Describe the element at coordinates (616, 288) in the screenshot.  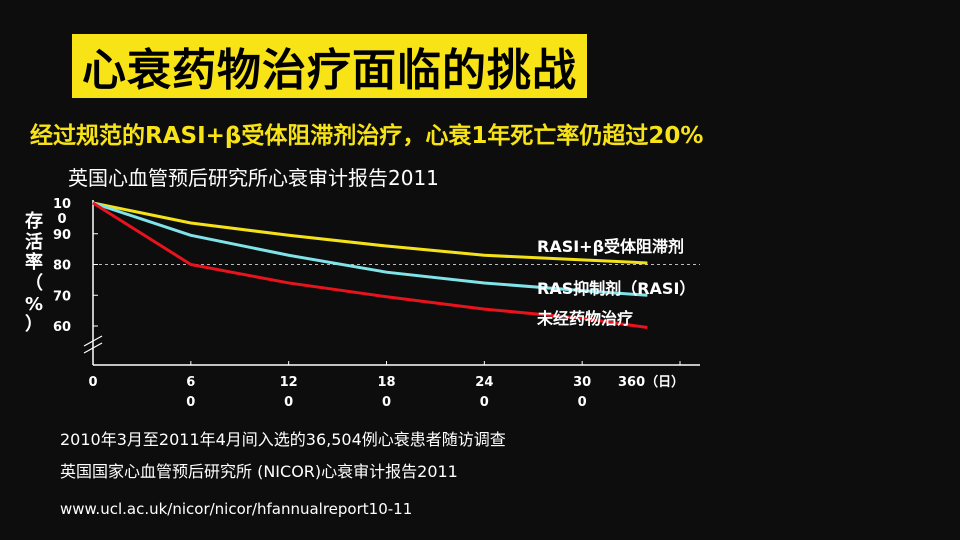
I see `series-label: RAS抑制剂（RASI）` at that location.